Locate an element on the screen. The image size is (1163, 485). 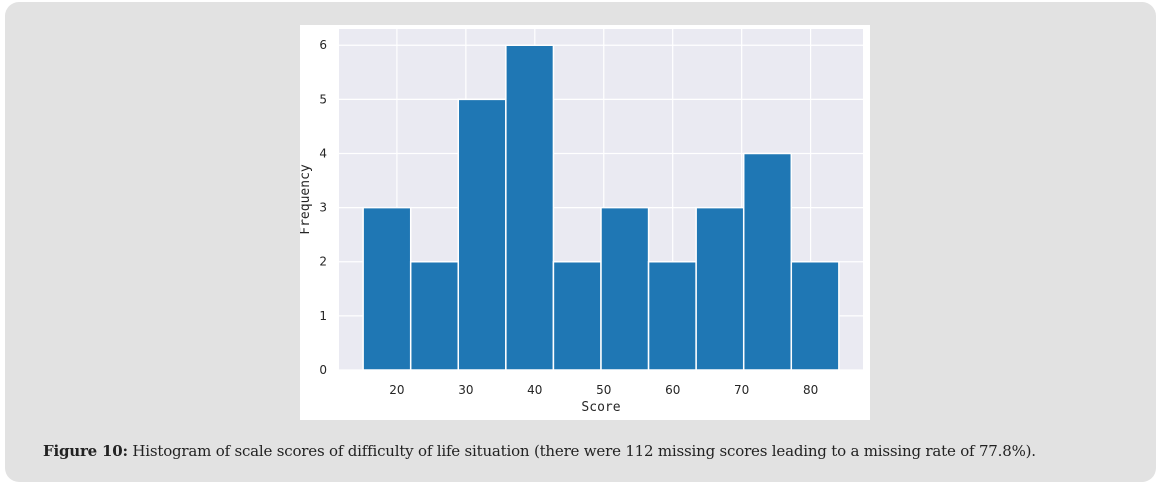
caption-label: Figure 10: is located at coordinates (85, 451).